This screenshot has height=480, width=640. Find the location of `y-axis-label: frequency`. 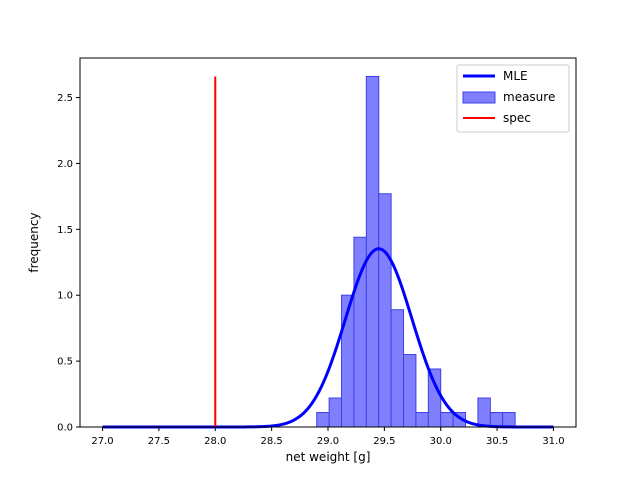

y-axis-label: frequency is located at coordinates (34, 242).